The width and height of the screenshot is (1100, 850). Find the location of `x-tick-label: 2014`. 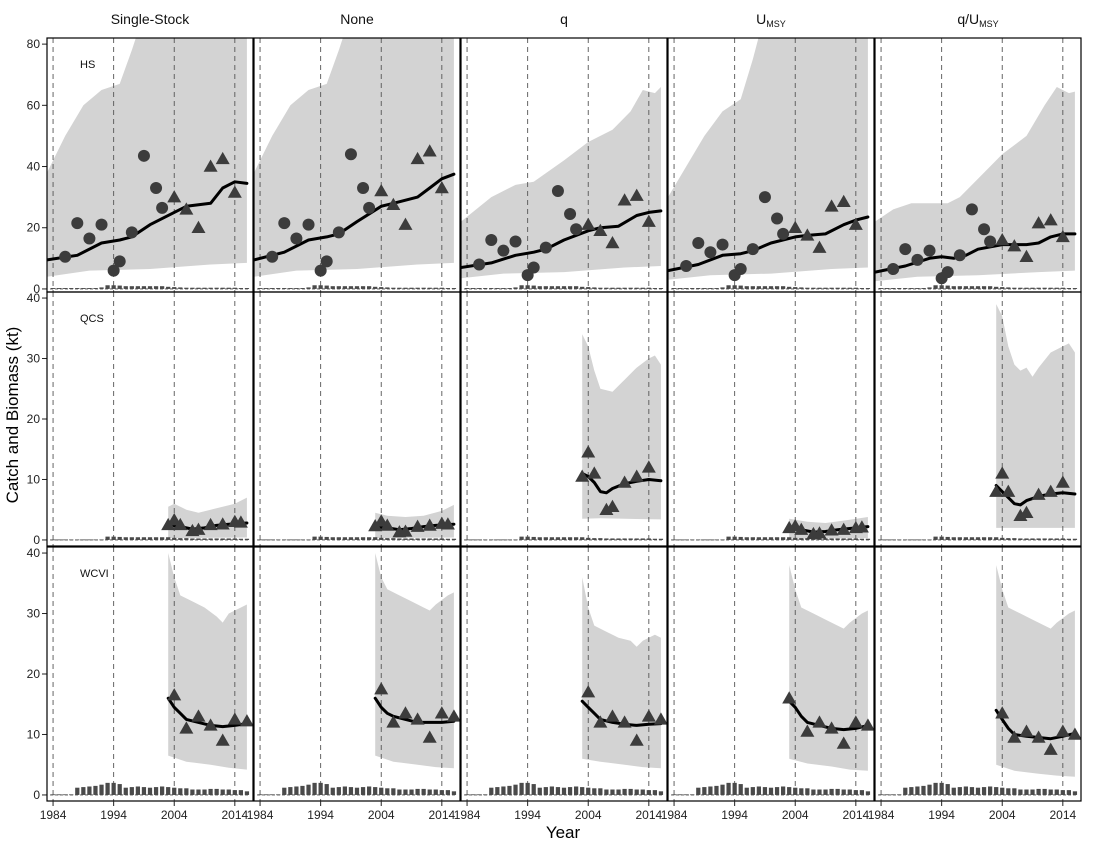

x-tick-label: 2014 is located at coordinates (441, 815).